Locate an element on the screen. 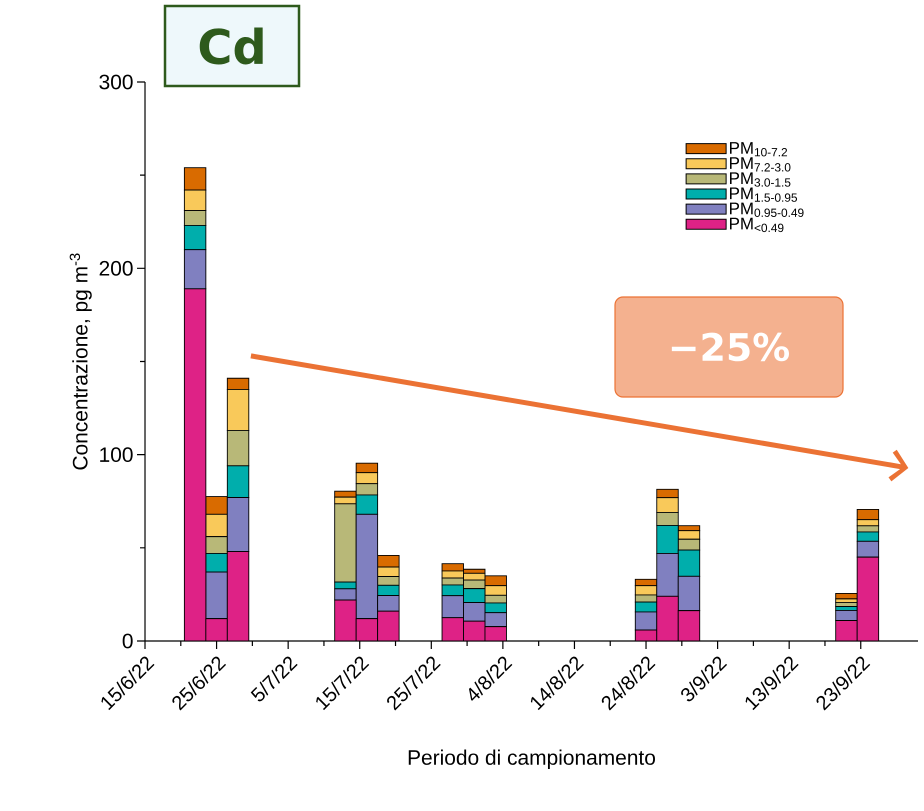 This screenshot has height=811, width=924. y-axis-title: Concentrazione, pg m$^{-3}$ is located at coordinates (81, 362).